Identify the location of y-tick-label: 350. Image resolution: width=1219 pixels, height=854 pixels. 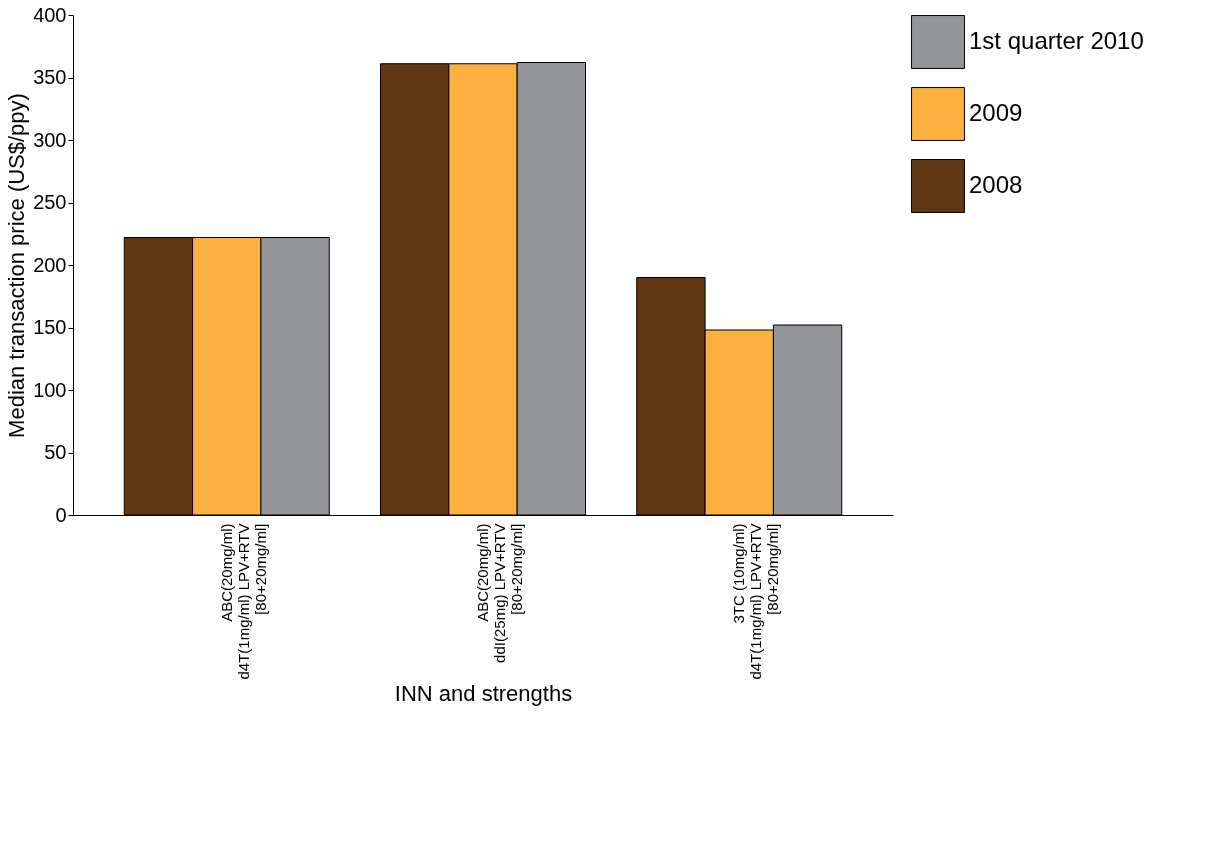
(50, 77).